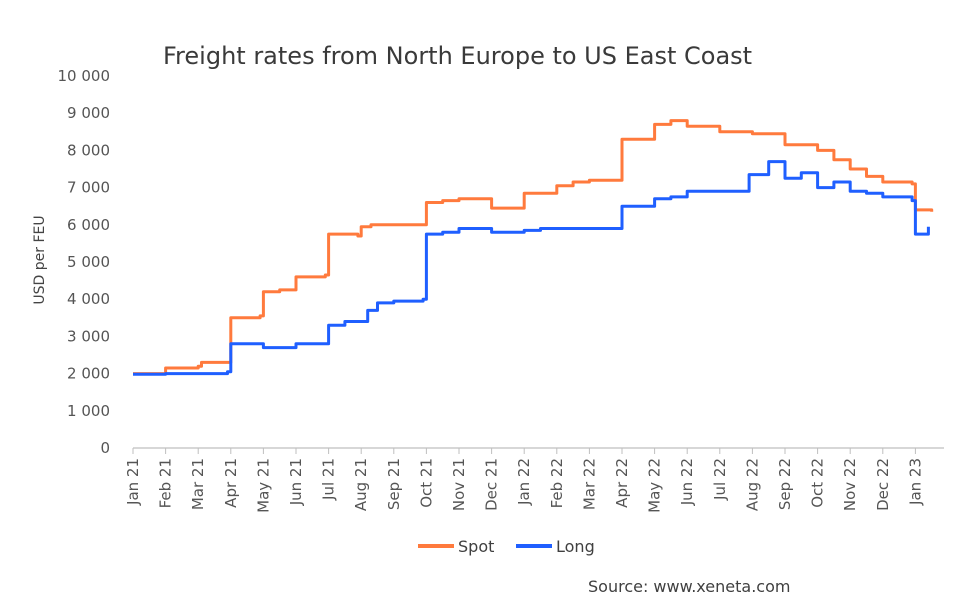 Image resolution: width=964 pixels, height=614 pixels. Describe the element at coordinates (166, 483) in the screenshot. I see `x-tick-label: Feb 21` at that location.